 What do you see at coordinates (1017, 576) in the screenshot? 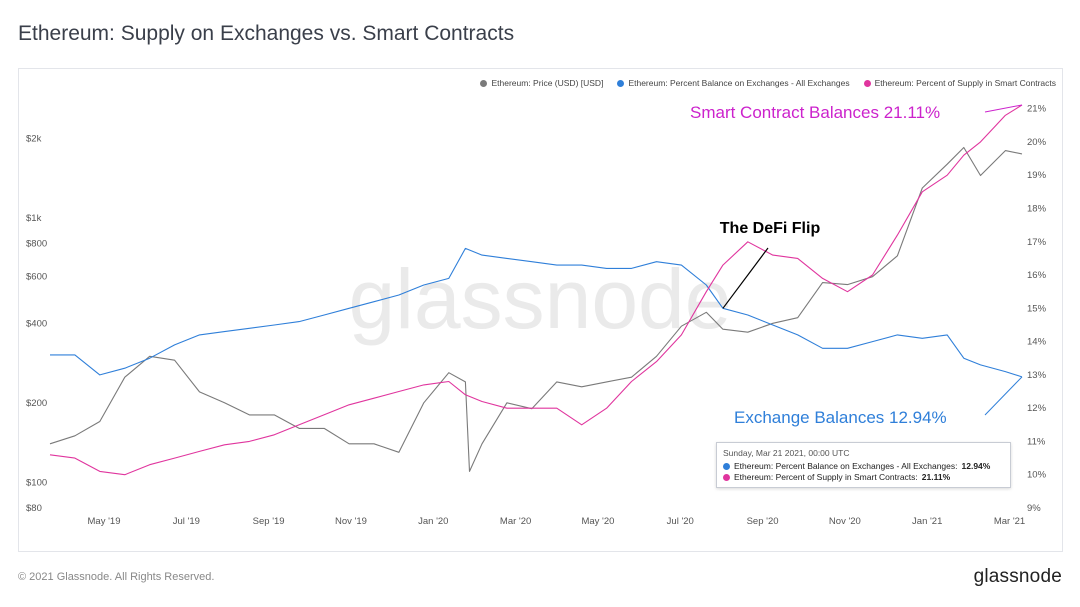
I see `glassnode-logo: glassnode` at bounding box center [1017, 576].